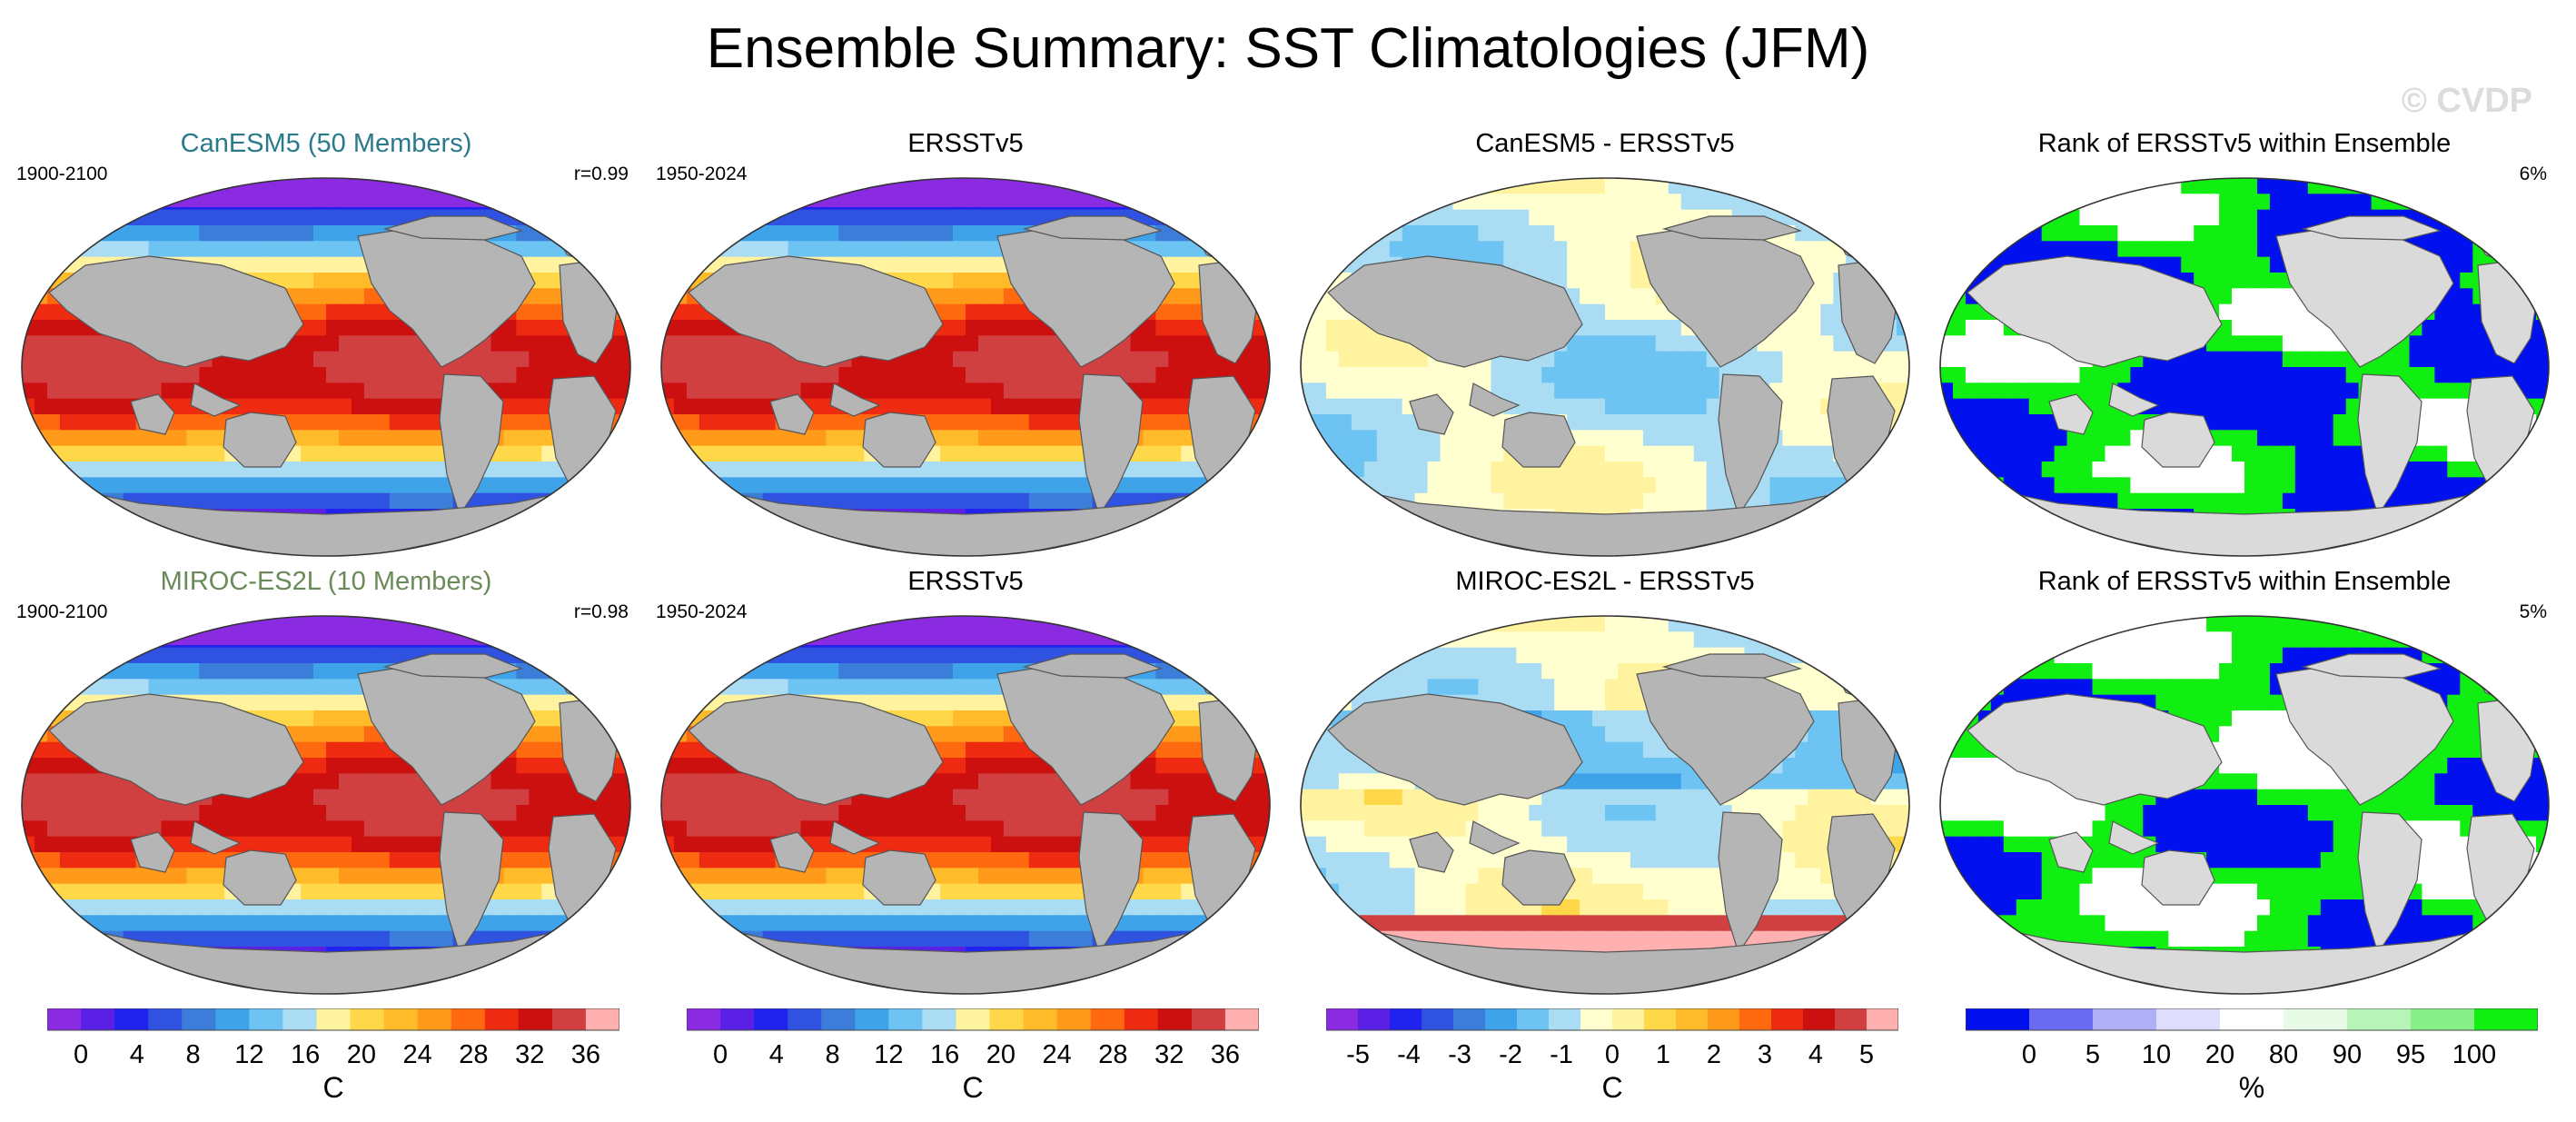  I want to click on panel-title: CanESM5 (50 Members), so click(326, 143).